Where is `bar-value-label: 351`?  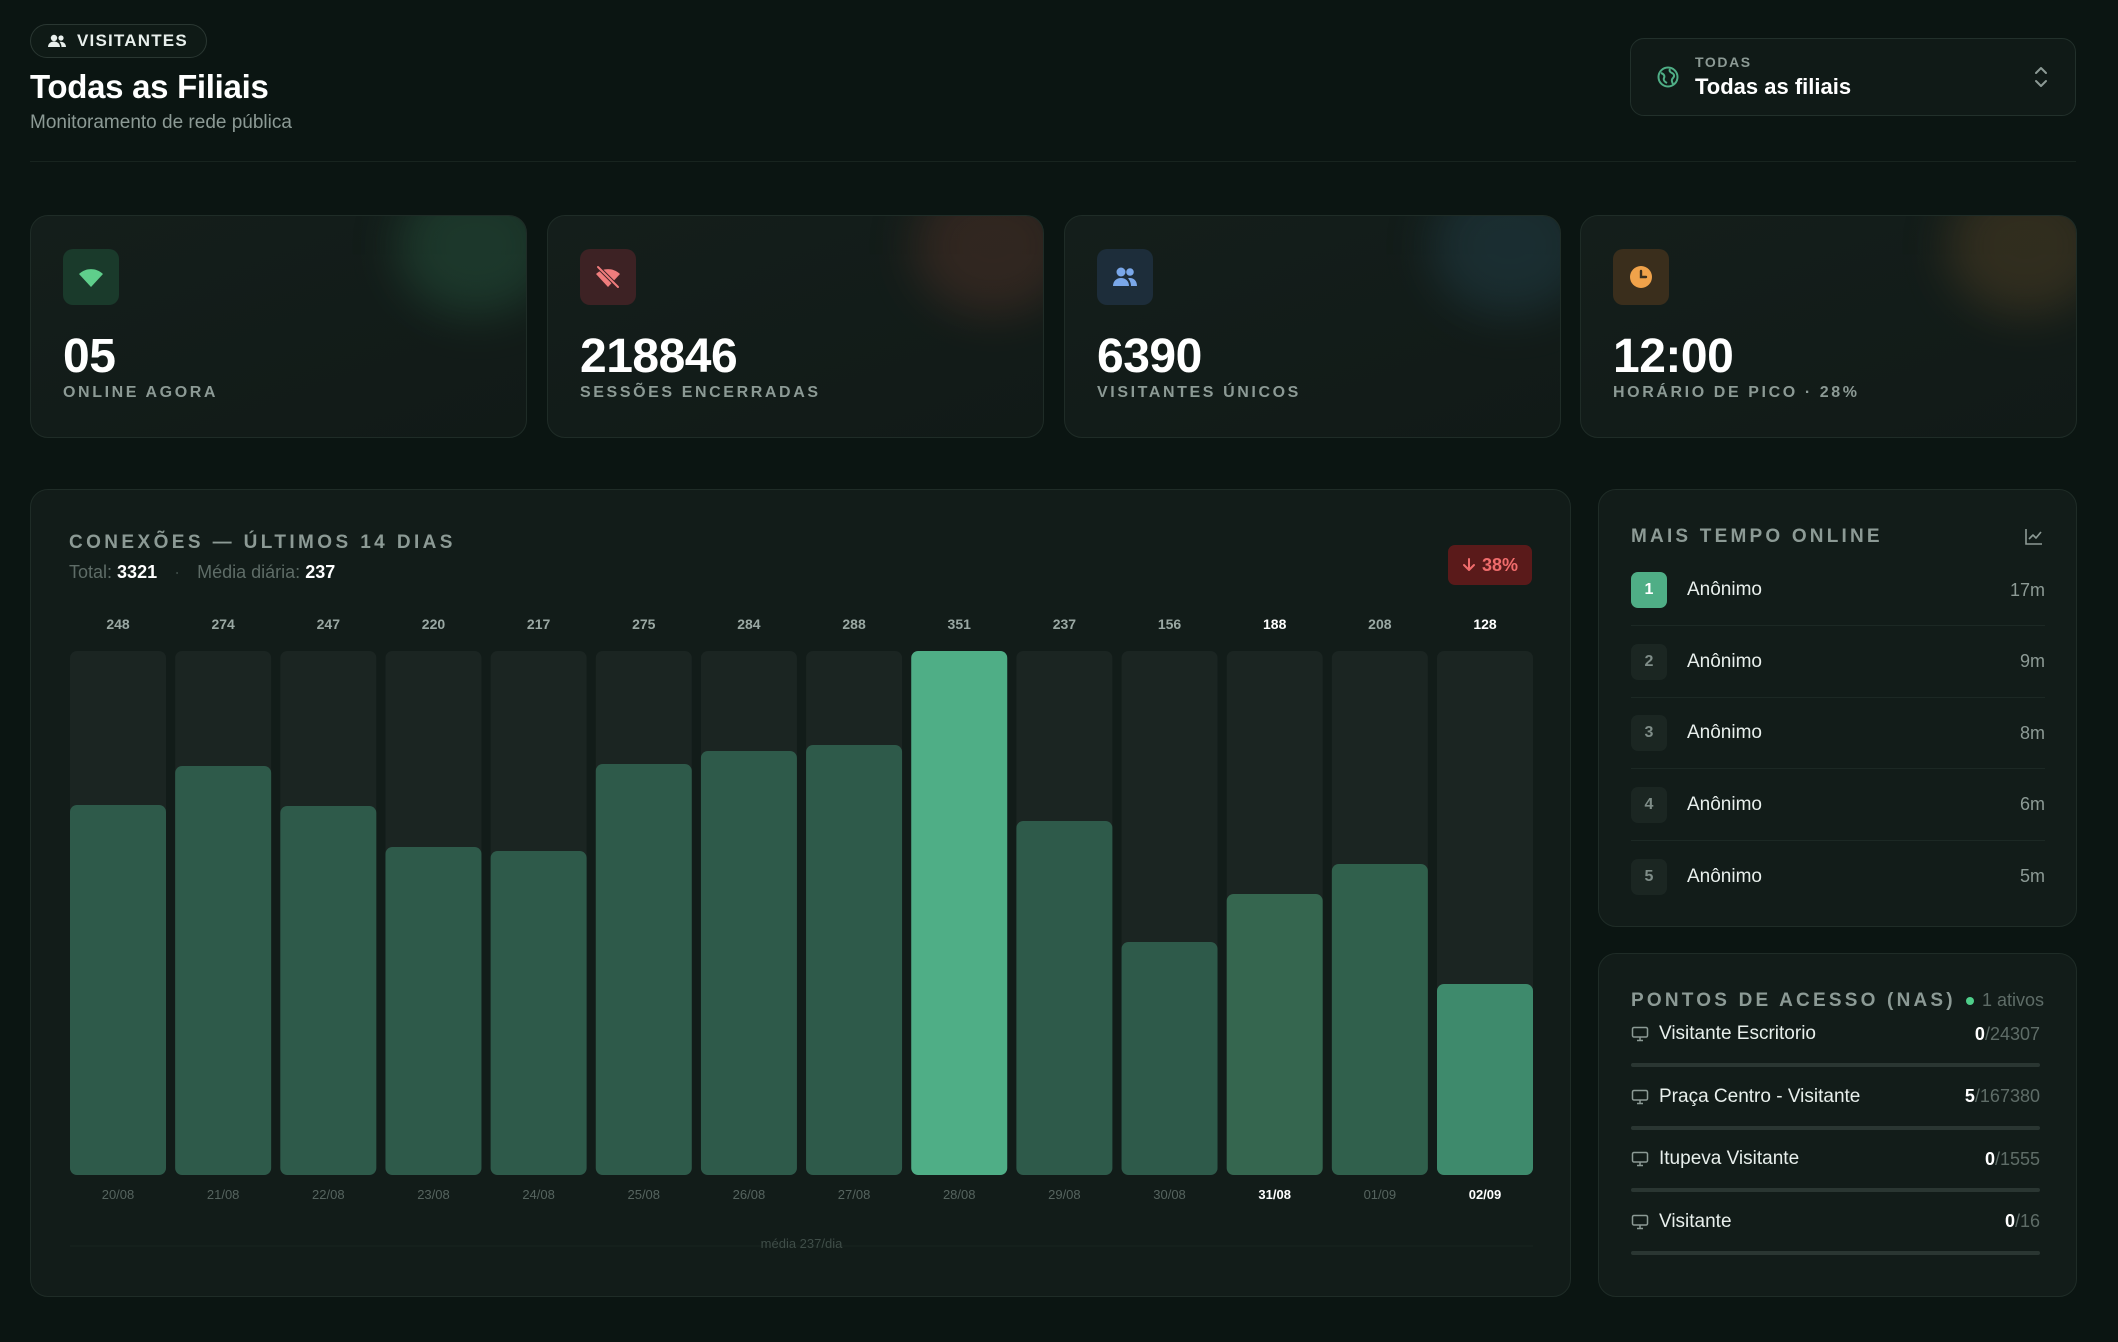
bar-value-label: 351 is located at coordinates (960, 624).